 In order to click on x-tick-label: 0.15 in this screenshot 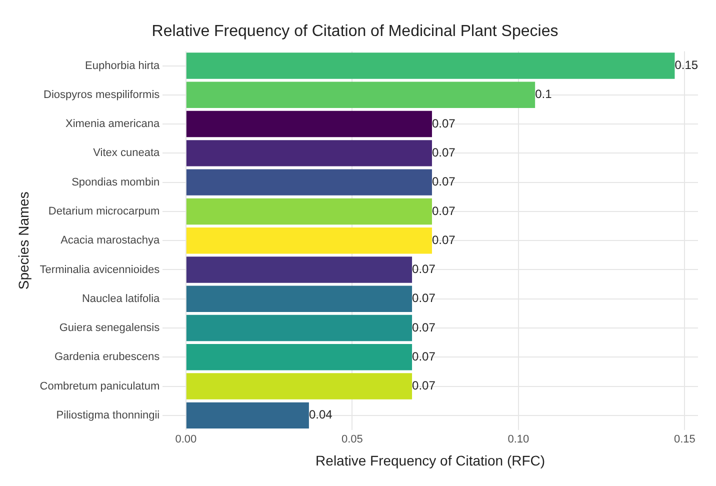, I will do `click(685, 440)`.